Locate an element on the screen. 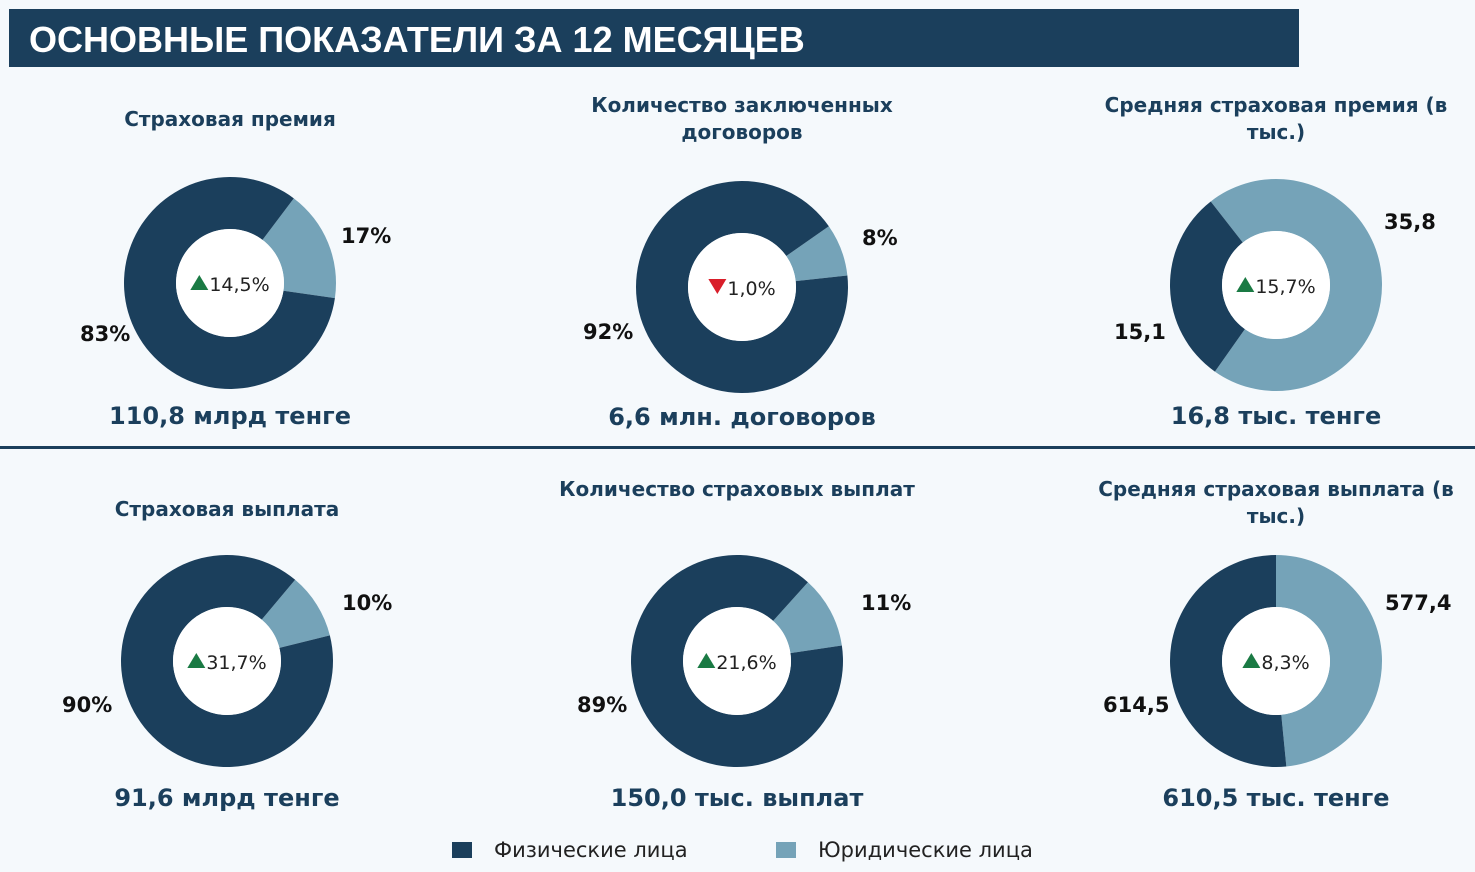 The image size is (1475, 872). change-indicator: 8,3% is located at coordinates (1276, 663).